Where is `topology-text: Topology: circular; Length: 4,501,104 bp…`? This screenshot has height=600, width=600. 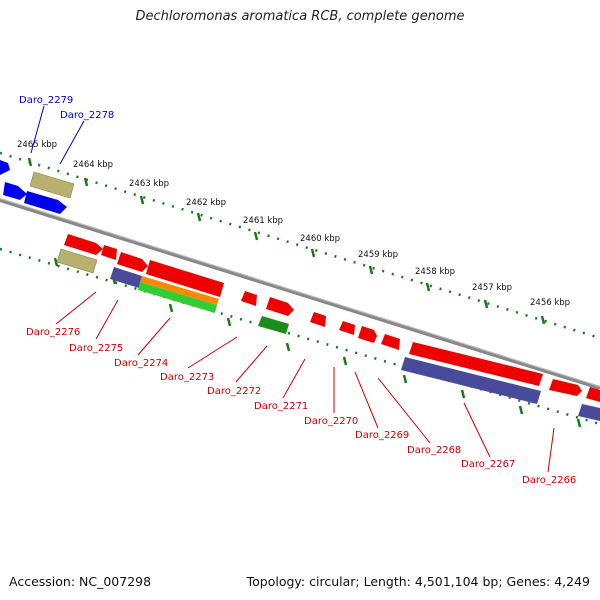 topology-text: Topology: circular; Length: 4,501,104 bp… is located at coordinates (418, 581).